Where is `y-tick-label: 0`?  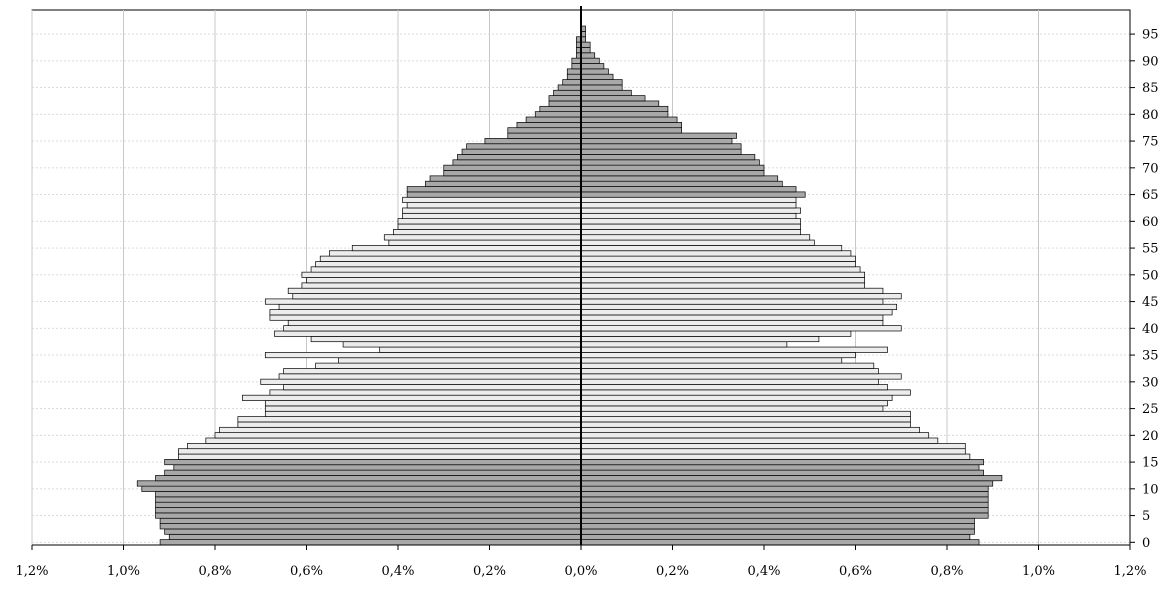 y-tick-label: 0 is located at coordinates (1146, 543).